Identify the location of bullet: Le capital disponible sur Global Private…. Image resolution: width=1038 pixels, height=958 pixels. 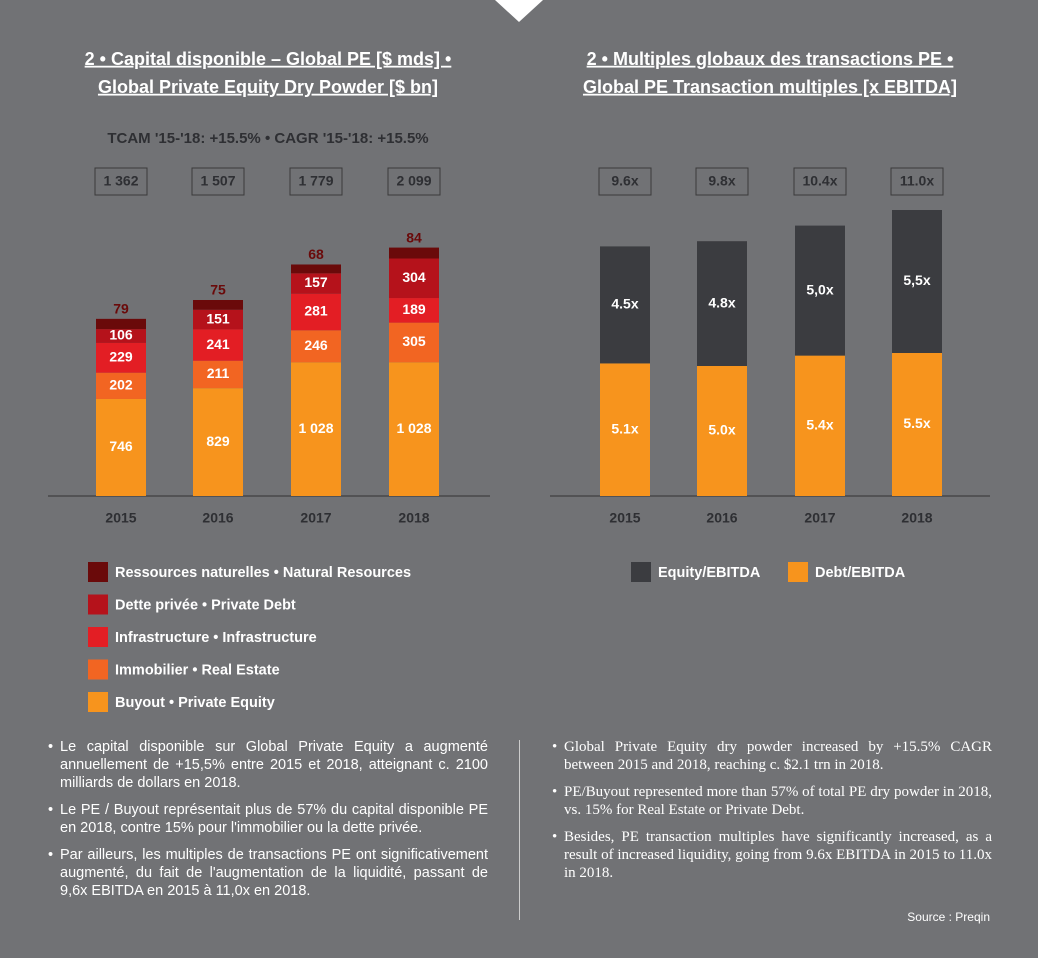
(268, 765).